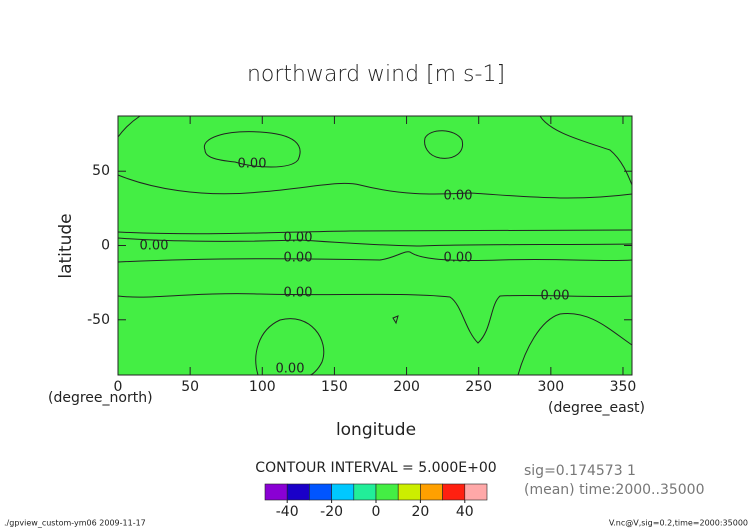 The width and height of the screenshot is (752, 532). What do you see at coordinates (550, 387) in the screenshot?
I see `x-tick-label: 300` at bounding box center [550, 387].